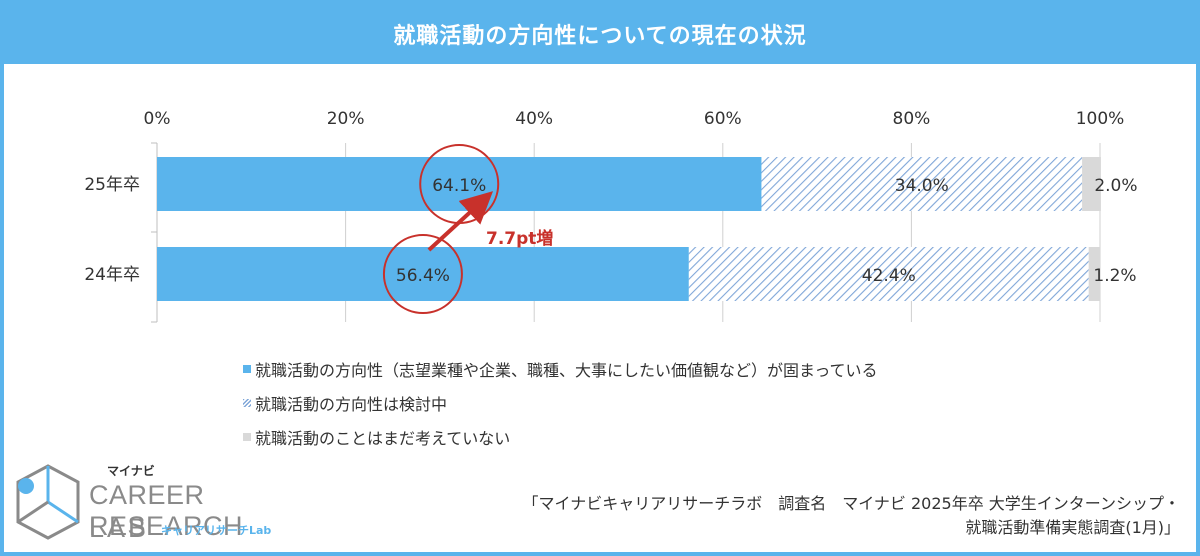 The height and width of the screenshot is (556, 1200). I want to click on x-tick-label: 60%, so click(723, 119).